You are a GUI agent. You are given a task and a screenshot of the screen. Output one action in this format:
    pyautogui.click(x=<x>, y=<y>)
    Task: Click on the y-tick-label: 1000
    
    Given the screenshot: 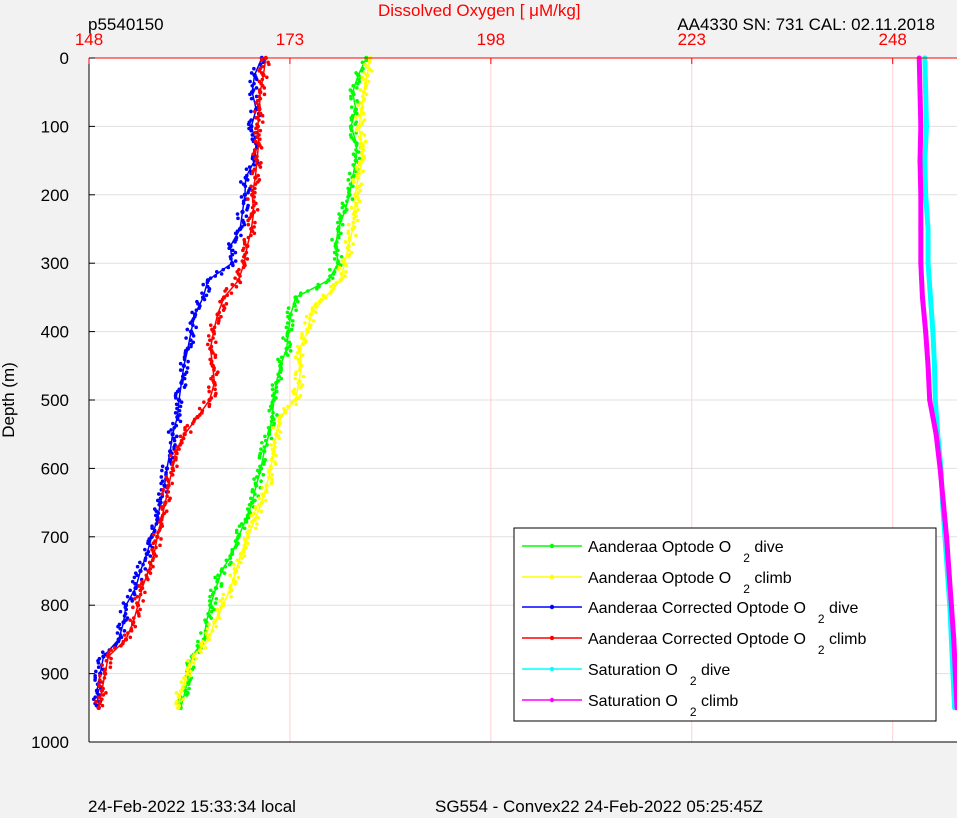 What is the action you would take?
    pyautogui.click(x=50, y=742)
    